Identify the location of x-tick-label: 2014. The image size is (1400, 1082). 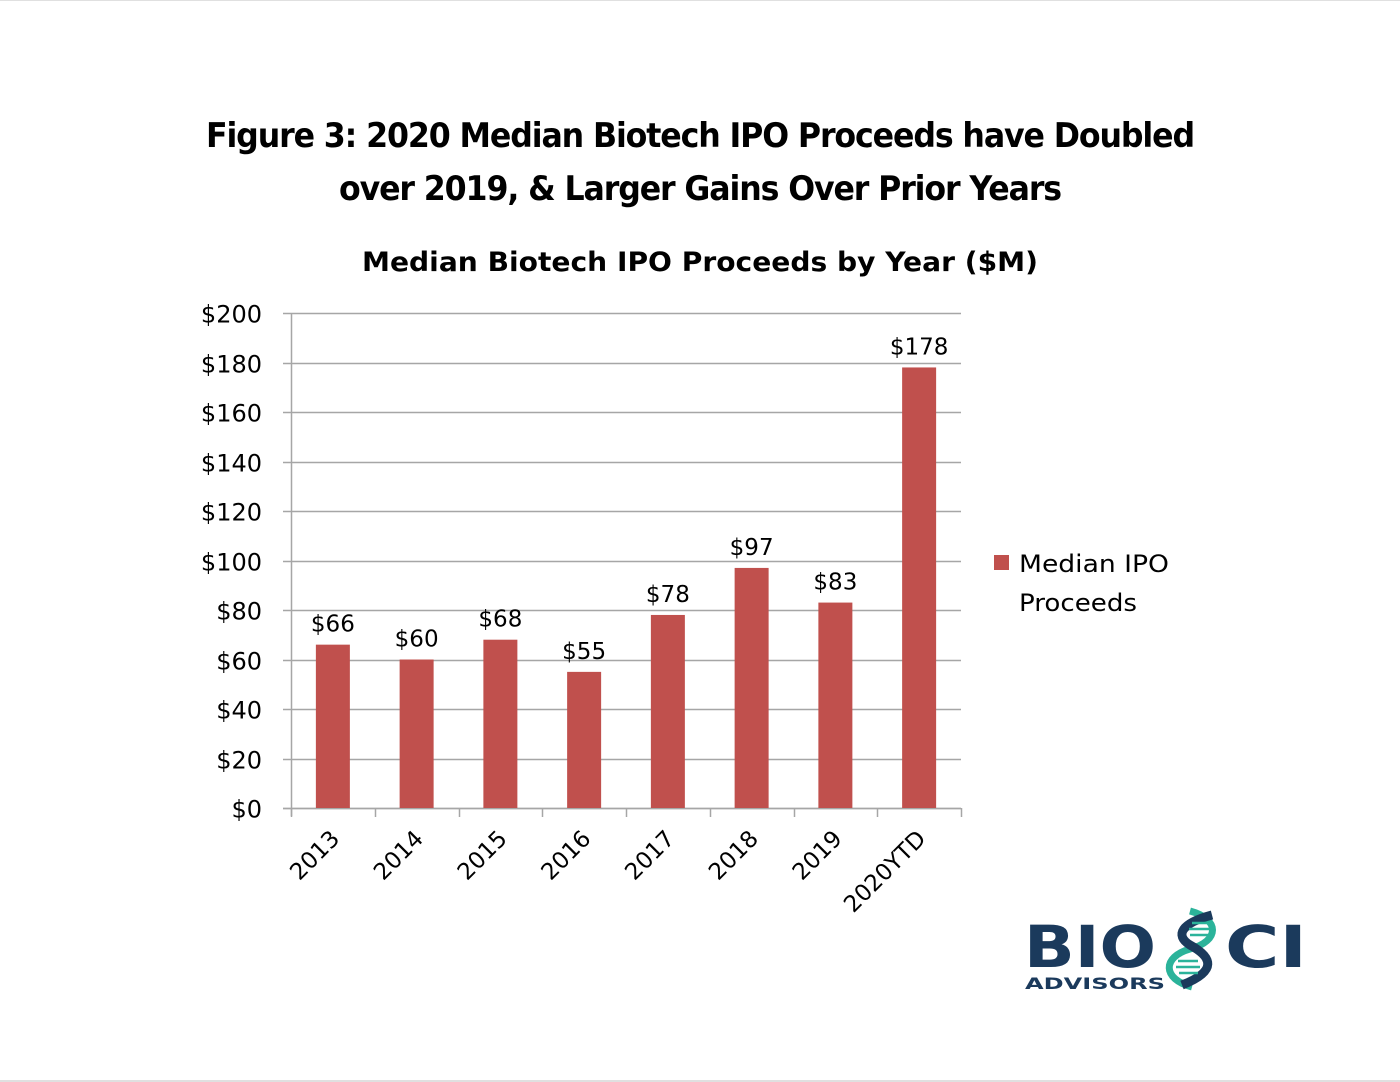
(399, 856).